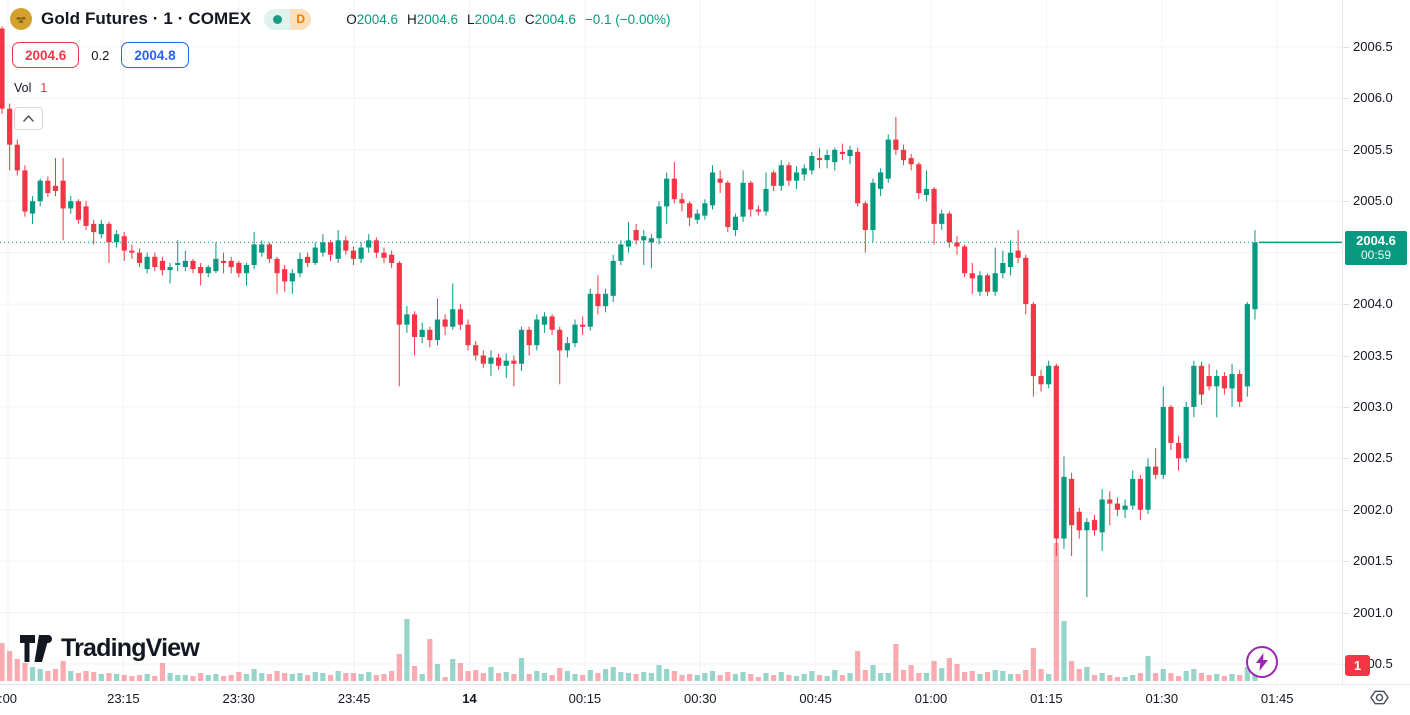 Image resolution: width=1410 pixels, height=715 pixels. What do you see at coordinates (1368, 458) in the screenshot?
I see `price-axis-label: 2002.5` at bounding box center [1368, 458].